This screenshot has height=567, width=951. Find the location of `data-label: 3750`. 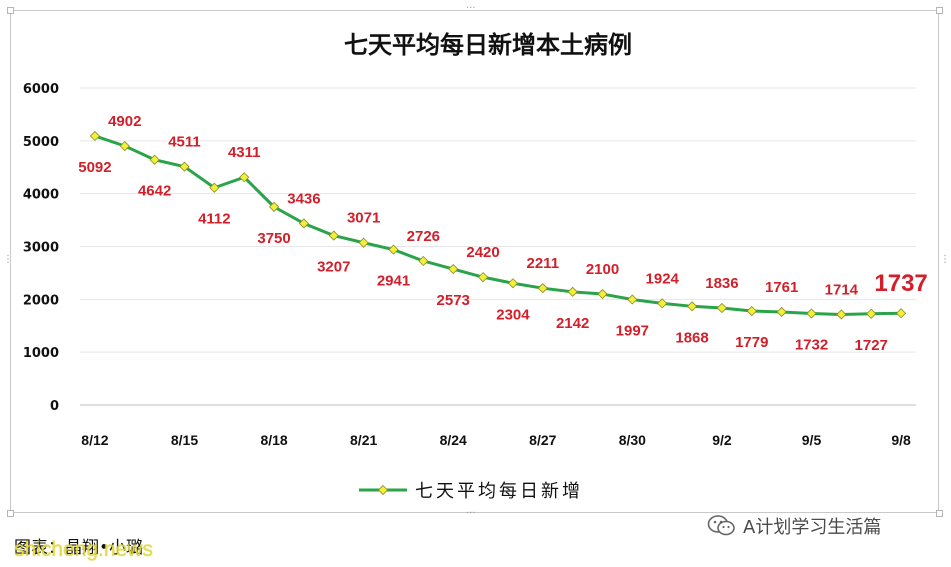

data-label: 3750 is located at coordinates (273, 238).